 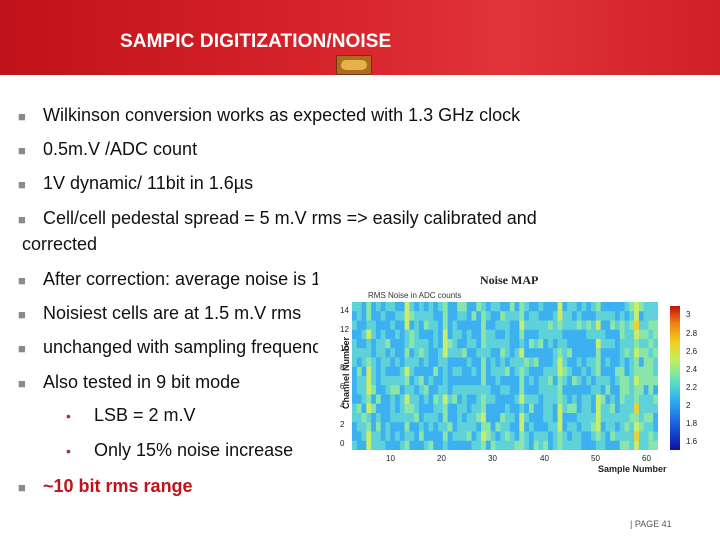 I want to click on bullet-4-continued: corrected, so click(x=60, y=244).